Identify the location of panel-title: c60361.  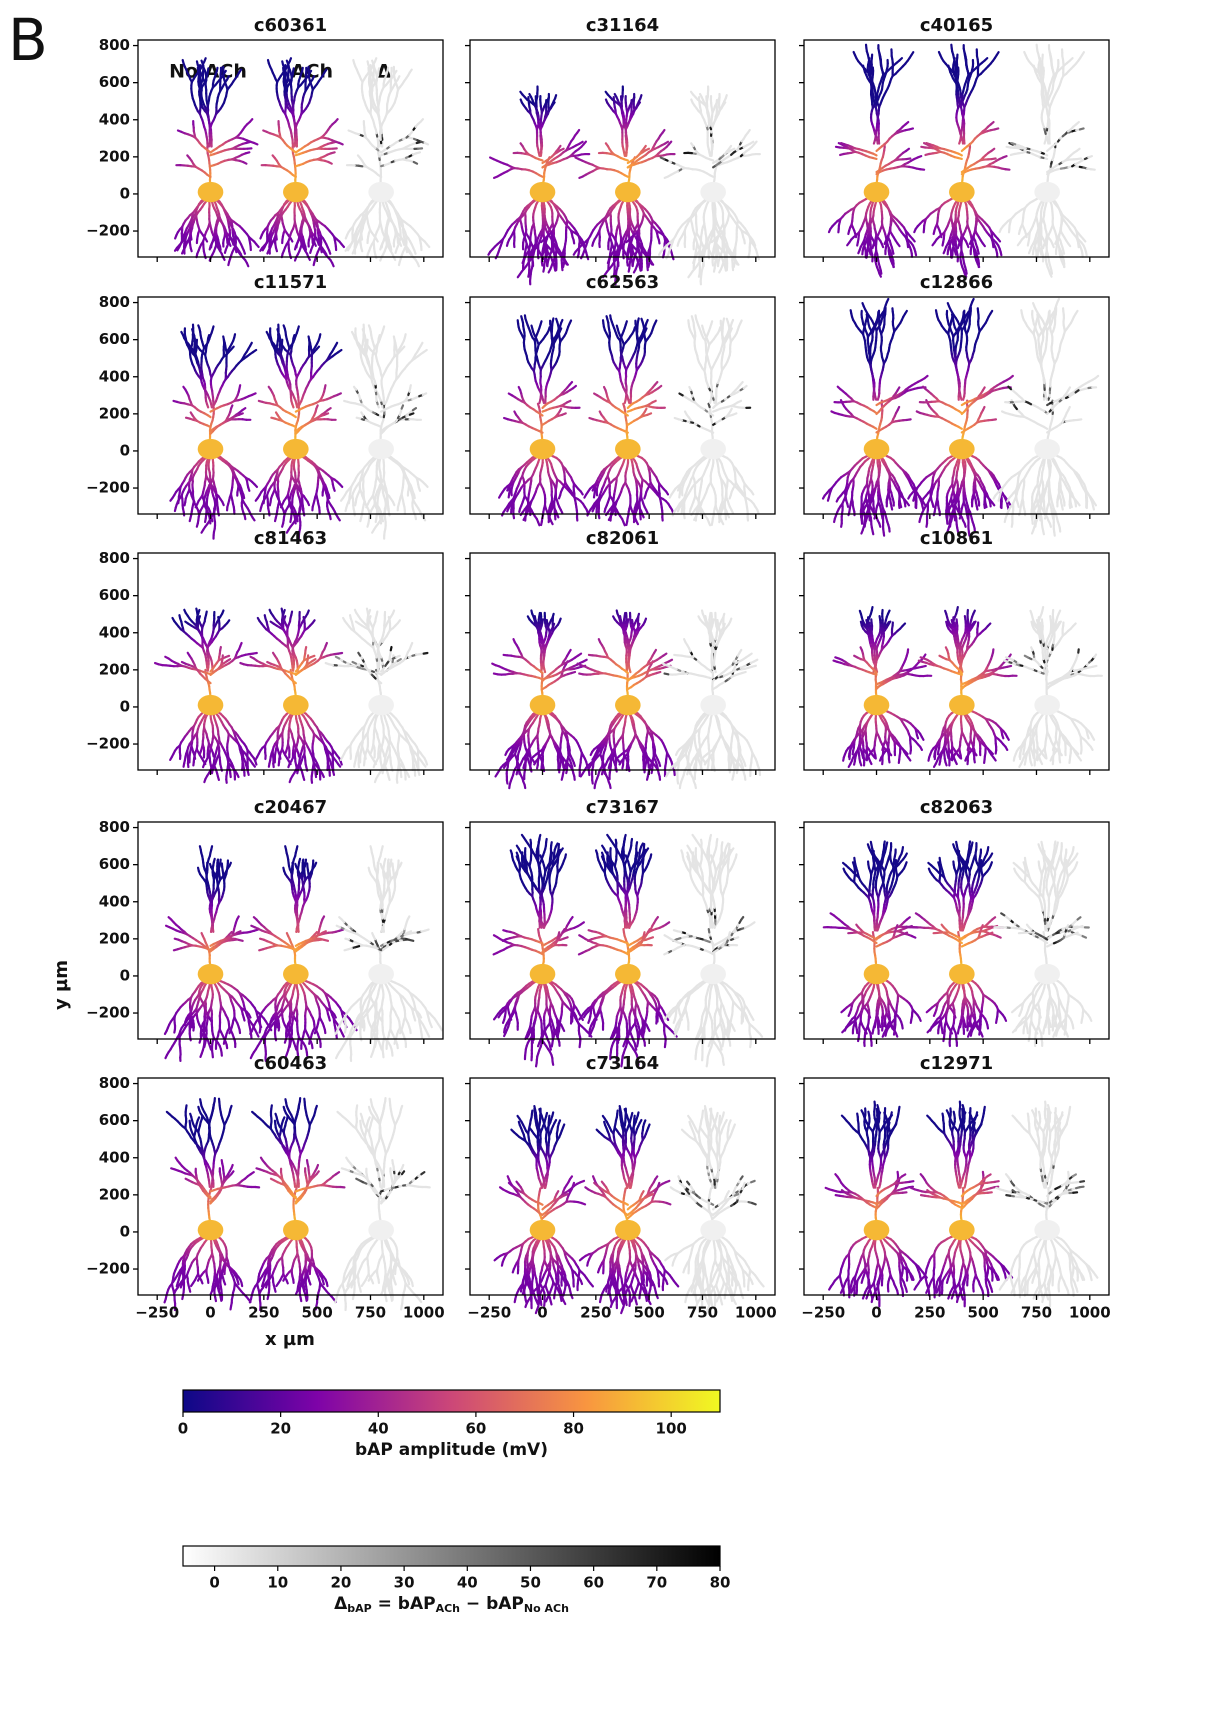
(290, 25).